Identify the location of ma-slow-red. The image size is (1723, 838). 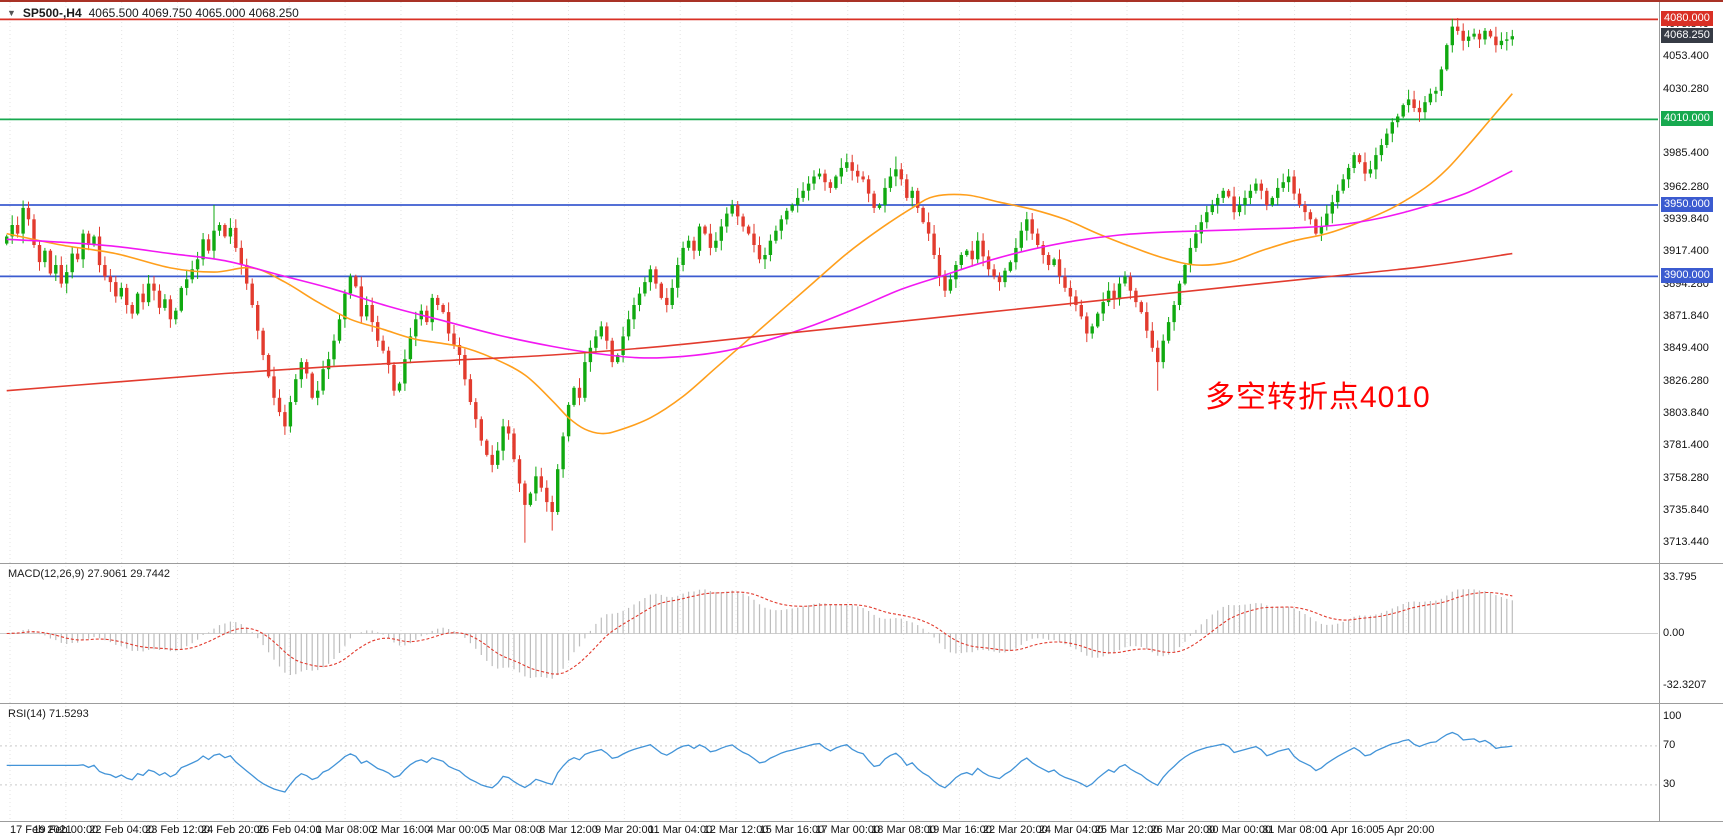
(759, 322).